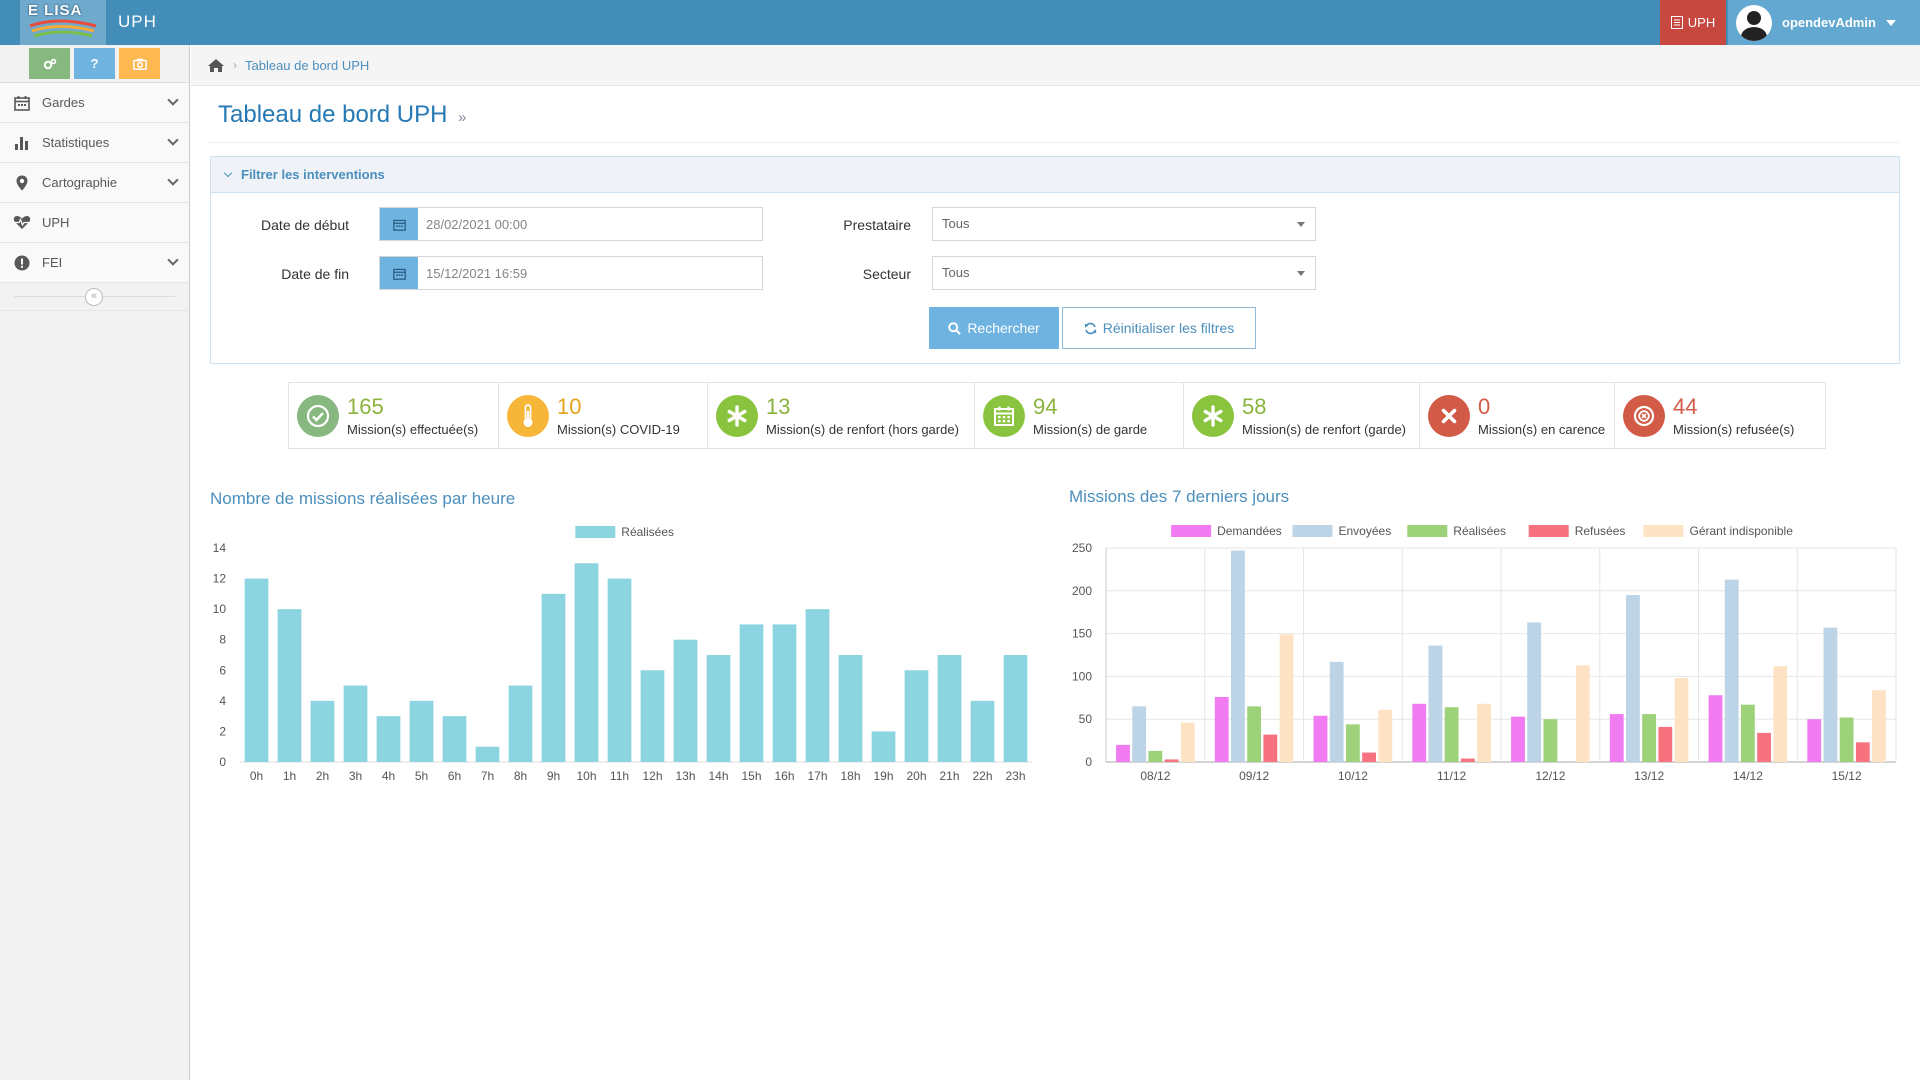  Describe the element at coordinates (63, 102) in the screenshot. I see `sidebar-item-label: Gardes` at that location.